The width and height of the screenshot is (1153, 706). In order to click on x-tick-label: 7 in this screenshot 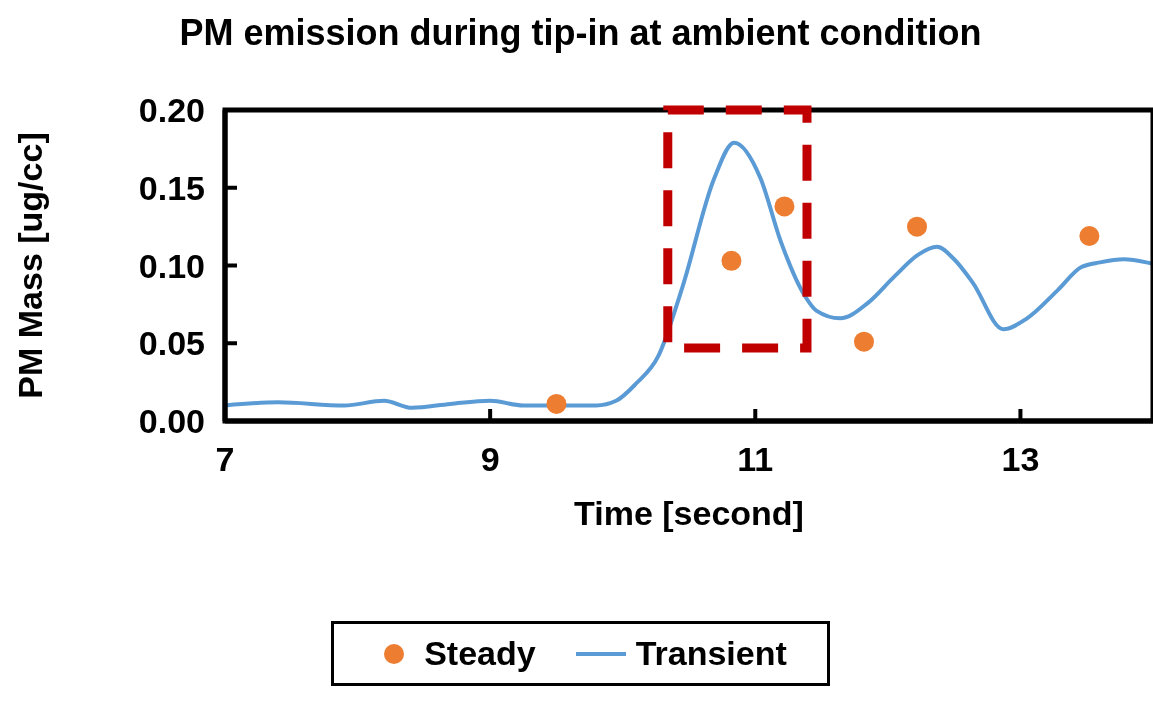, I will do `click(225, 459)`.